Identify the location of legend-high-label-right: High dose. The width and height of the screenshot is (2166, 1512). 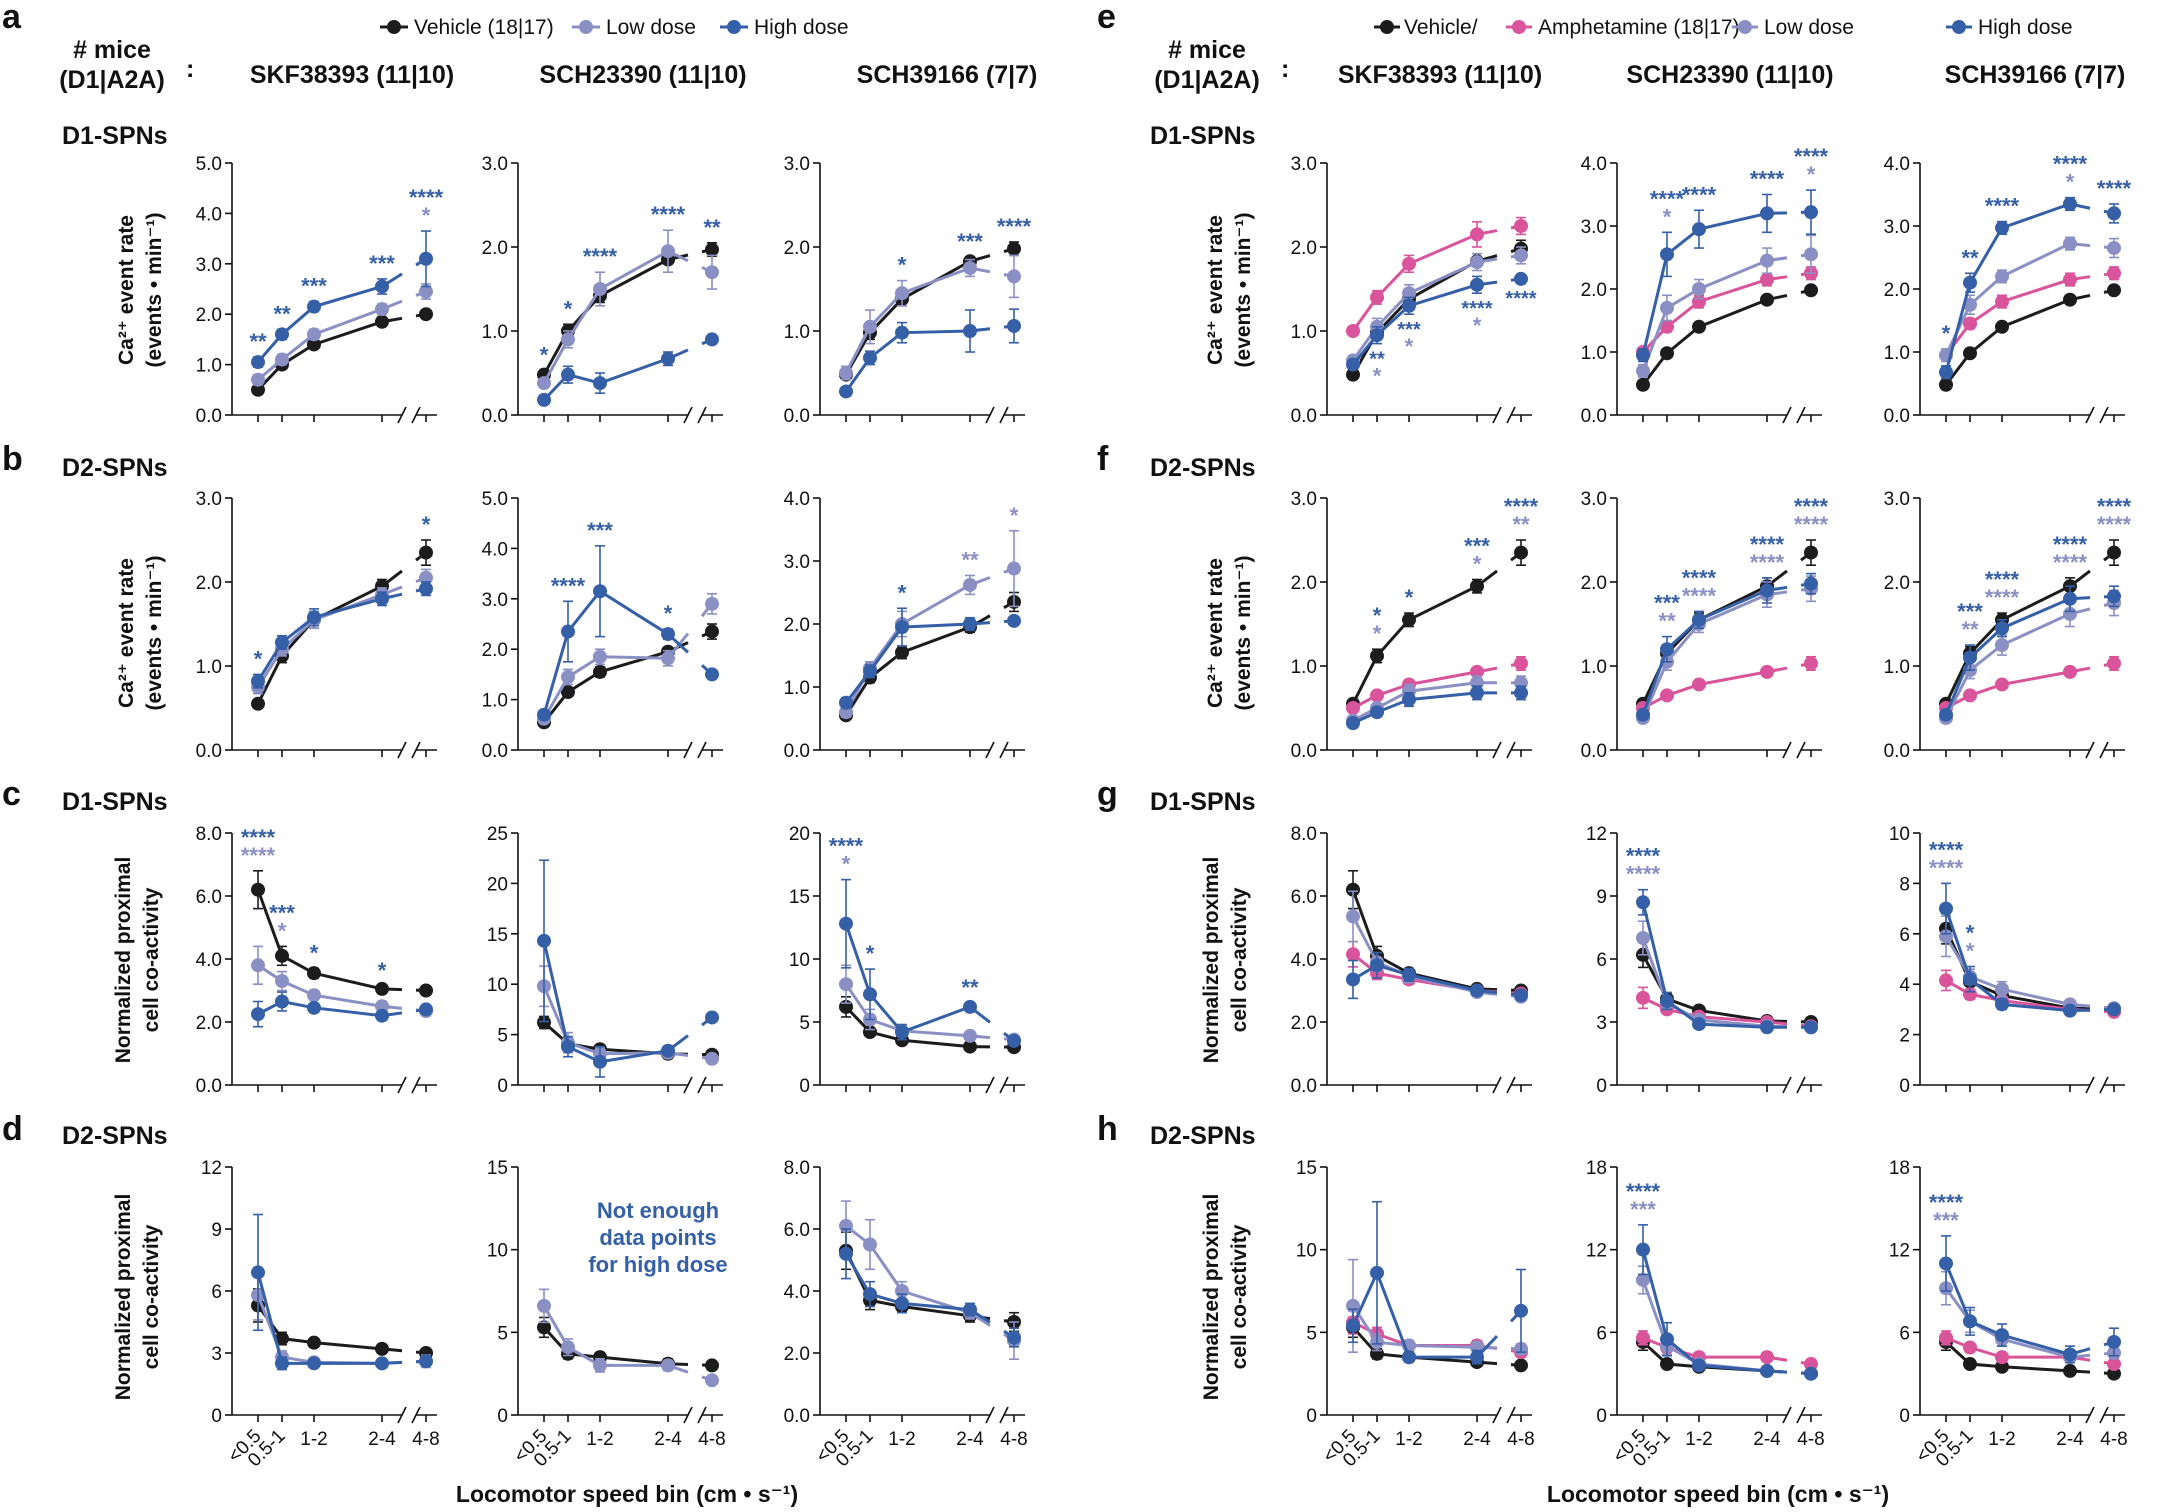
(2025, 27).